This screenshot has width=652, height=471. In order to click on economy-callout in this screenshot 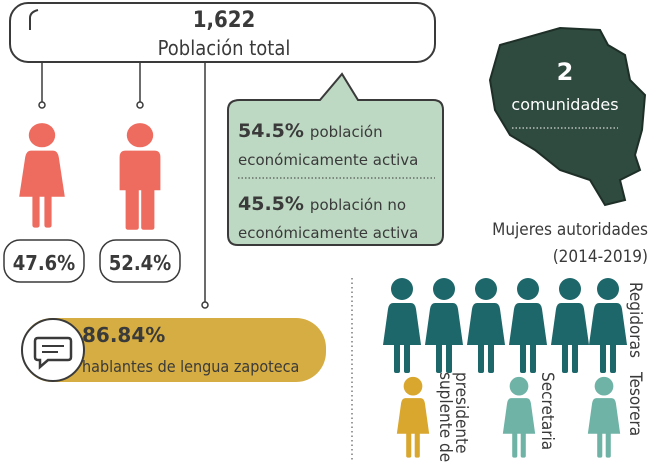, I will do `click(335, 159)`.